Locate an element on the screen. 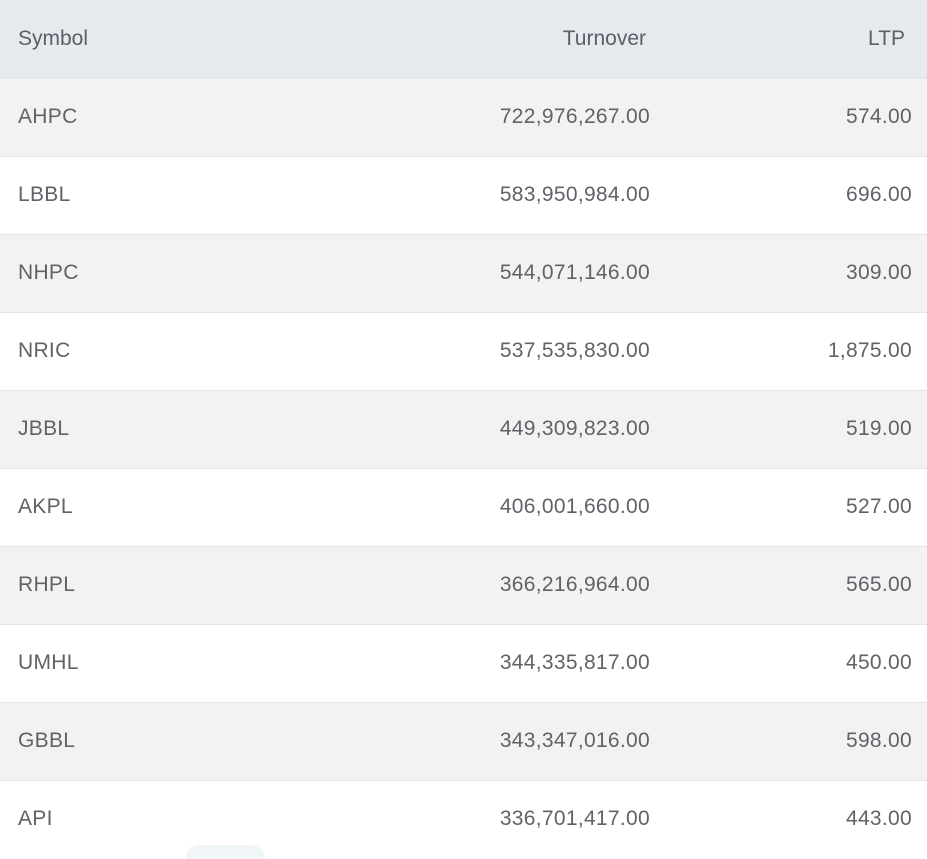 Image resolution: width=927 pixels, height=859 pixels. column-header-ltp: LTP is located at coordinates (886, 38).